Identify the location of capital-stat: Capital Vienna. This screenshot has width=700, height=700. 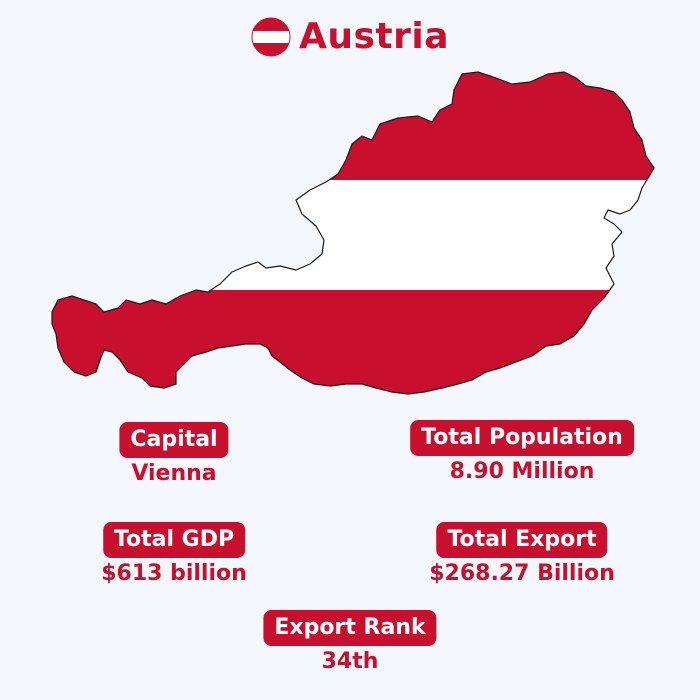
(174, 455).